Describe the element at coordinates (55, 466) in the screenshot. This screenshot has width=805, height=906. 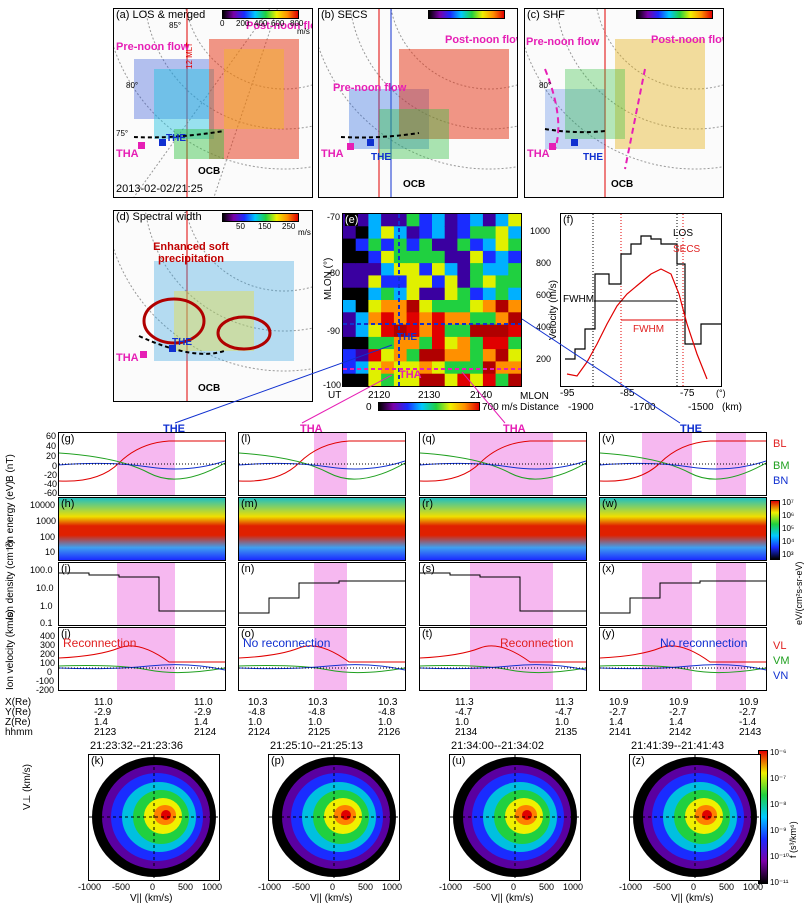
I see `b-tick-3: 0` at that location.